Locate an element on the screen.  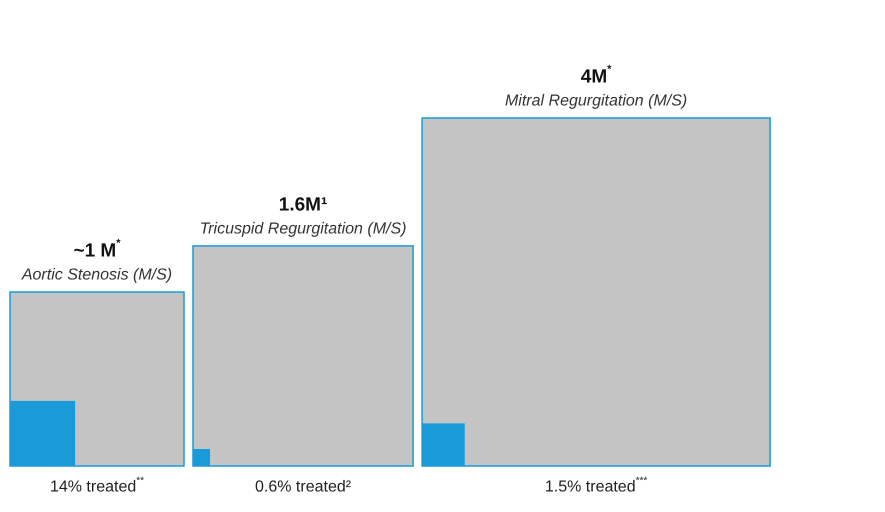
data-label: 0.6% treated² is located at coordinates (303, 487).